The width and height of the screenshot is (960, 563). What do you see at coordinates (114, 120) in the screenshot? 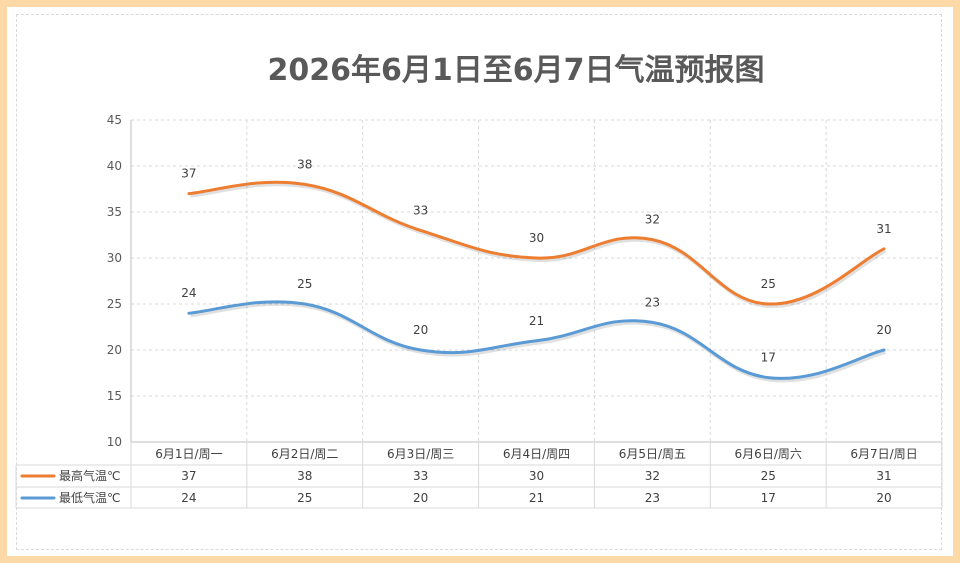
I see `y-tick-label: 45` at bounding box center [114, 120].